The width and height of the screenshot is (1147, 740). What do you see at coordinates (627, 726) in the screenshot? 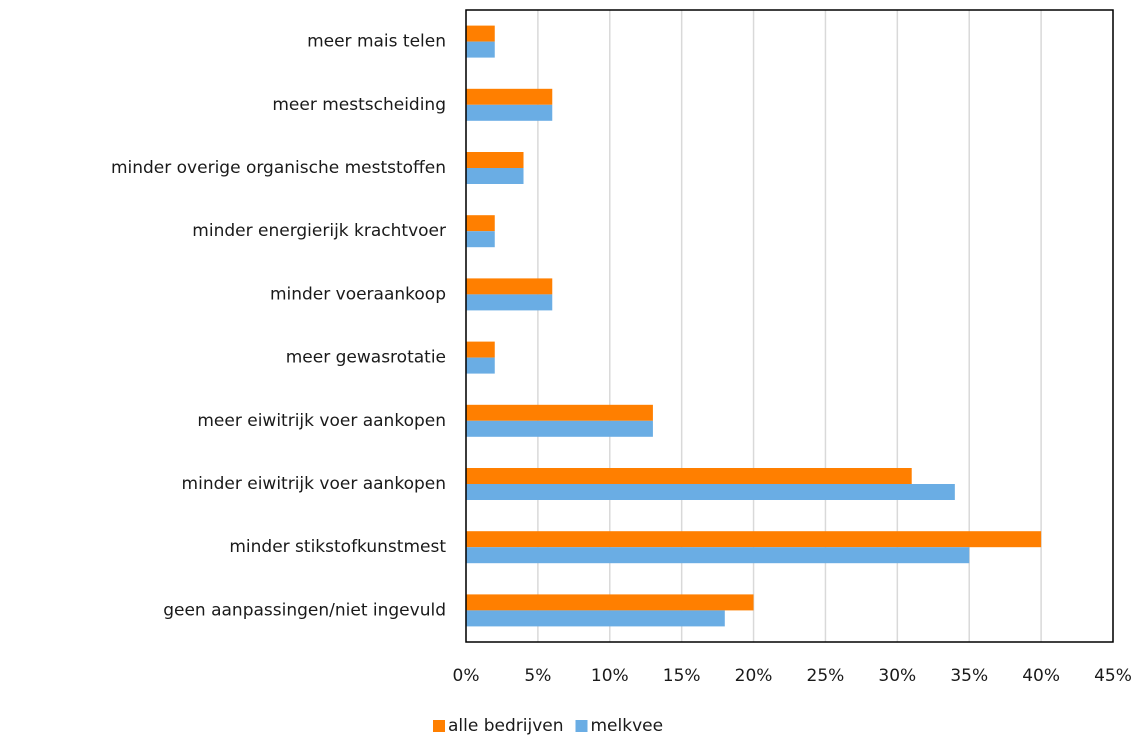
I see `legend-label: melkvee` at bounding box center [627, 726].